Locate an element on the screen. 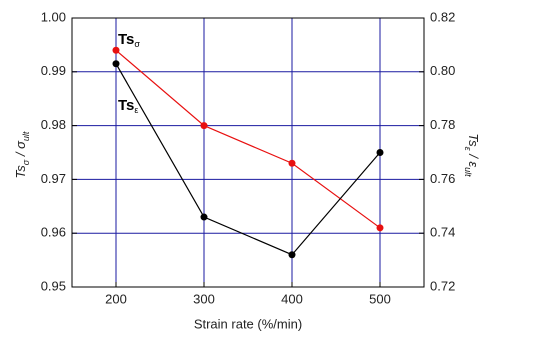  x-tick-label: 300 is located at coordinates (204, 298).